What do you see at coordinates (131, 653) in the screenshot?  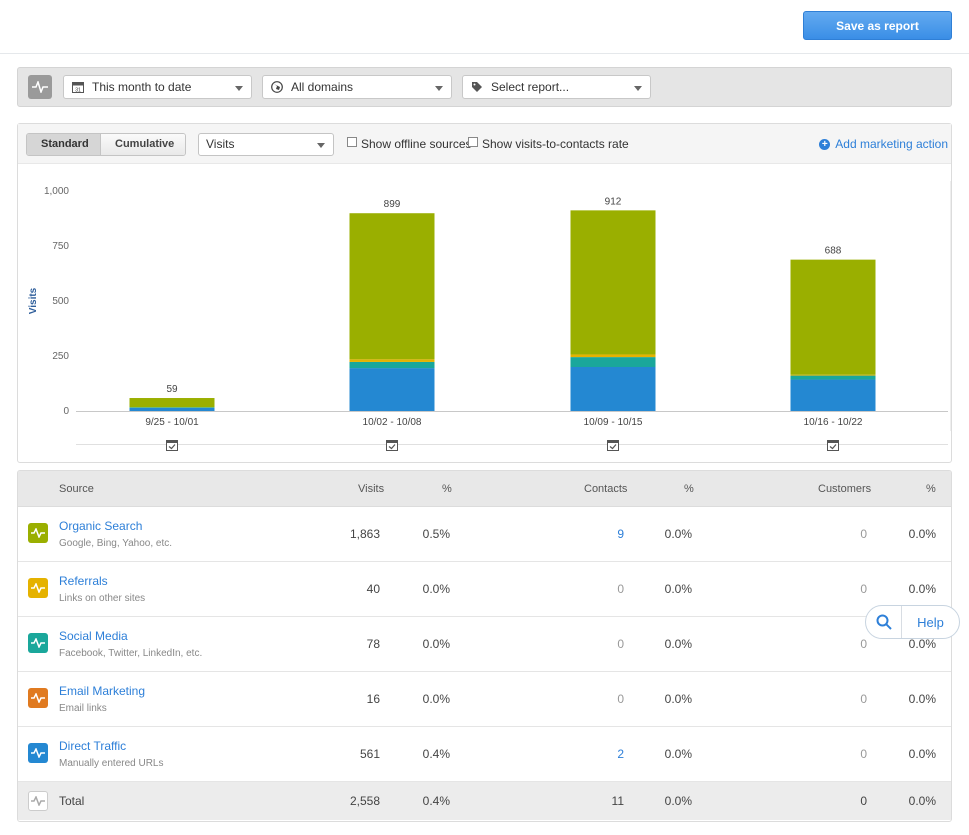 I see `source-description: Facebook, Twitter, LinkedIn, etc.` at bounding box center [131, 653].